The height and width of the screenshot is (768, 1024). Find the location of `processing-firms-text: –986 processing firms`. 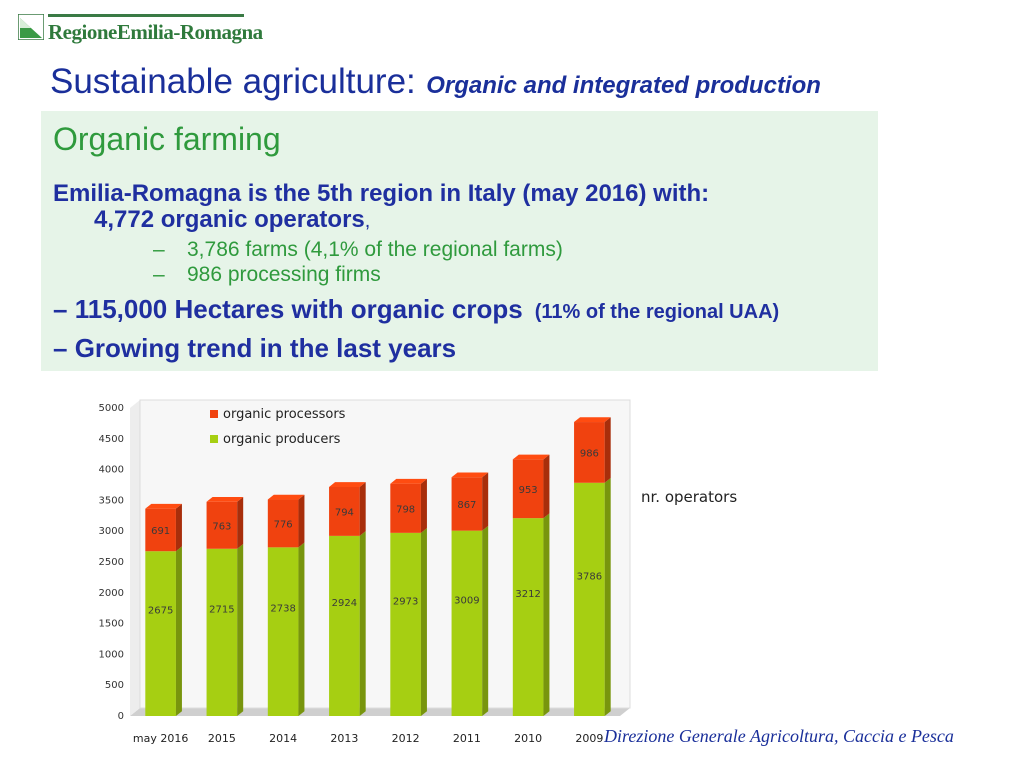

processing-firms-text: –986 processing firms is located at coordinates (267, 275).